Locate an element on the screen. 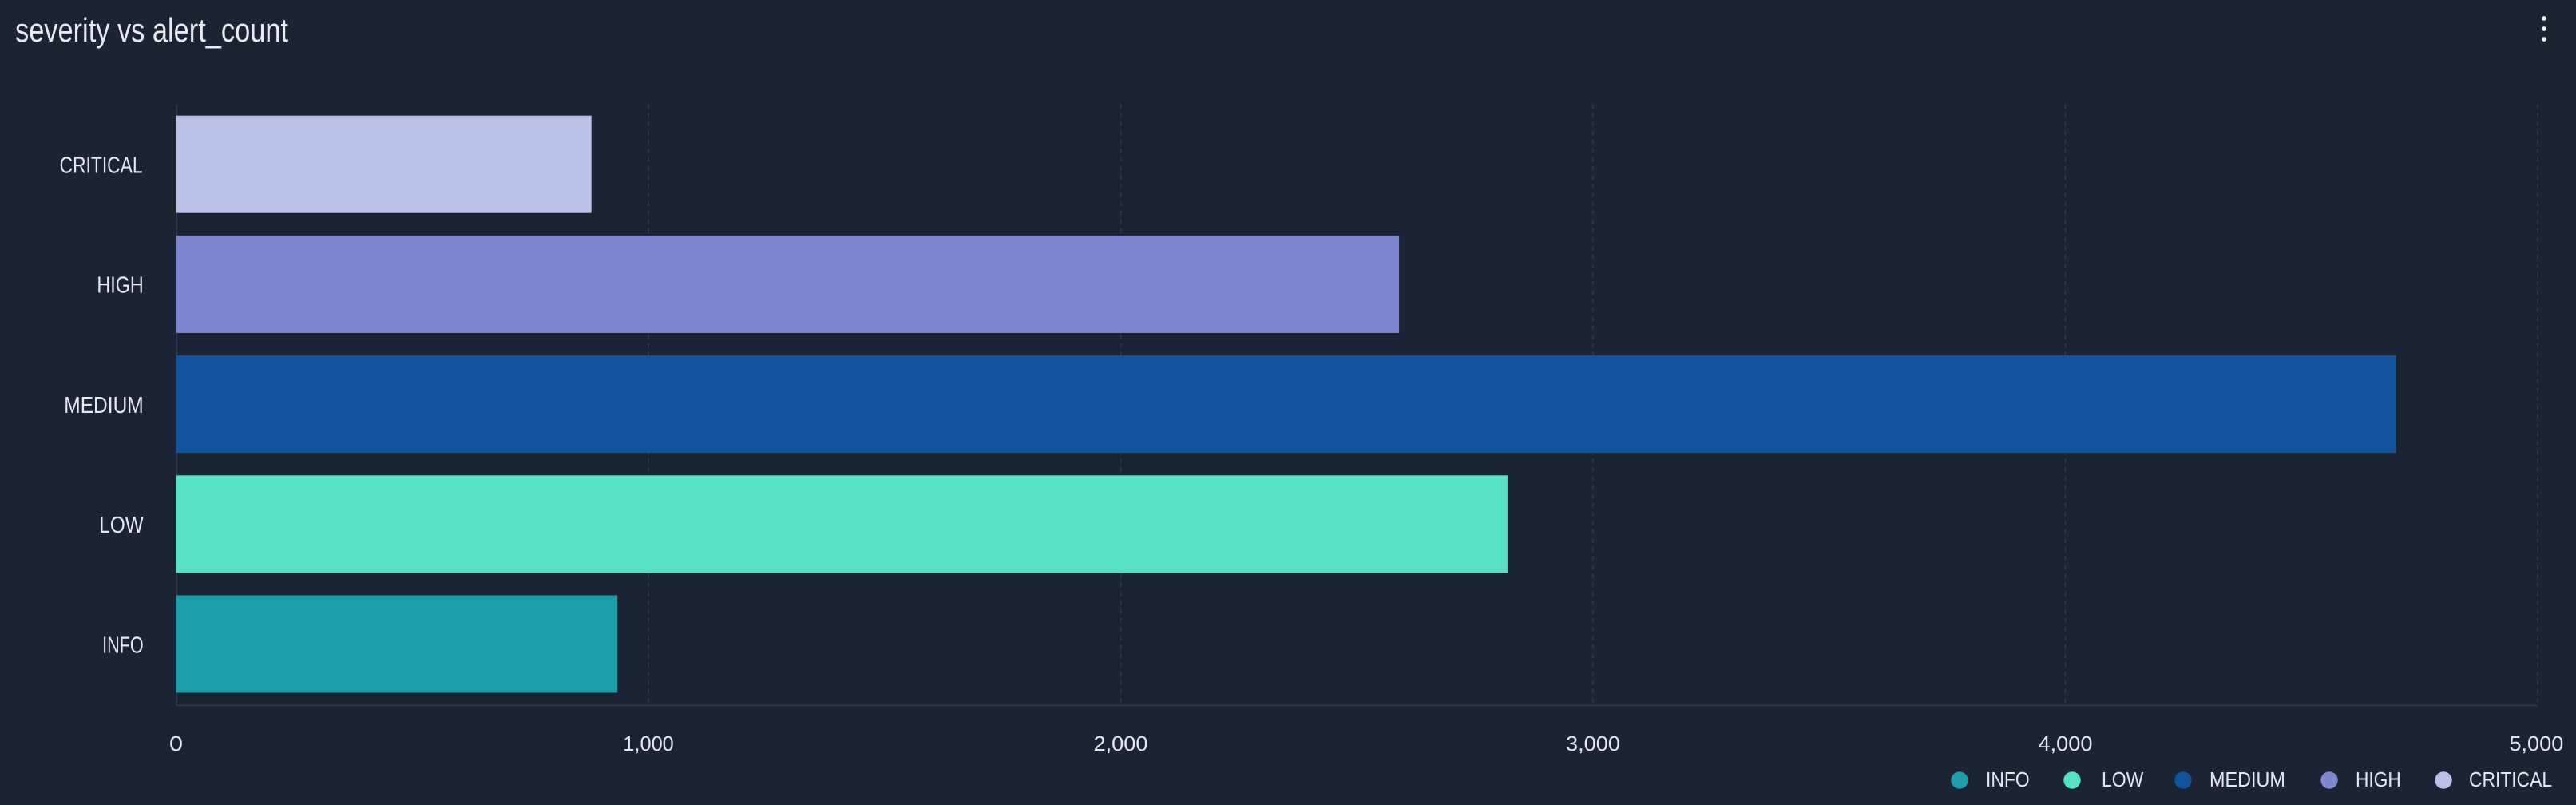 The height and width of the screenshot is (805, 2576). svg-text: 1,000 is located at coordinates (649, 744).